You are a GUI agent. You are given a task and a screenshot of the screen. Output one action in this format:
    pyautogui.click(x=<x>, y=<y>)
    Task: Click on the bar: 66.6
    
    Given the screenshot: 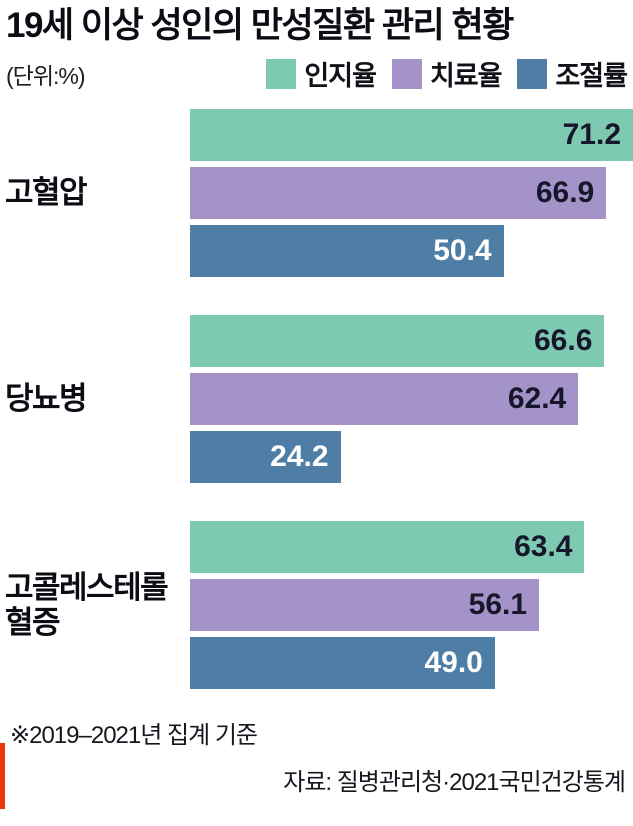 What is the action you would take?
    pyautogui.click(x=397, y=341)
    